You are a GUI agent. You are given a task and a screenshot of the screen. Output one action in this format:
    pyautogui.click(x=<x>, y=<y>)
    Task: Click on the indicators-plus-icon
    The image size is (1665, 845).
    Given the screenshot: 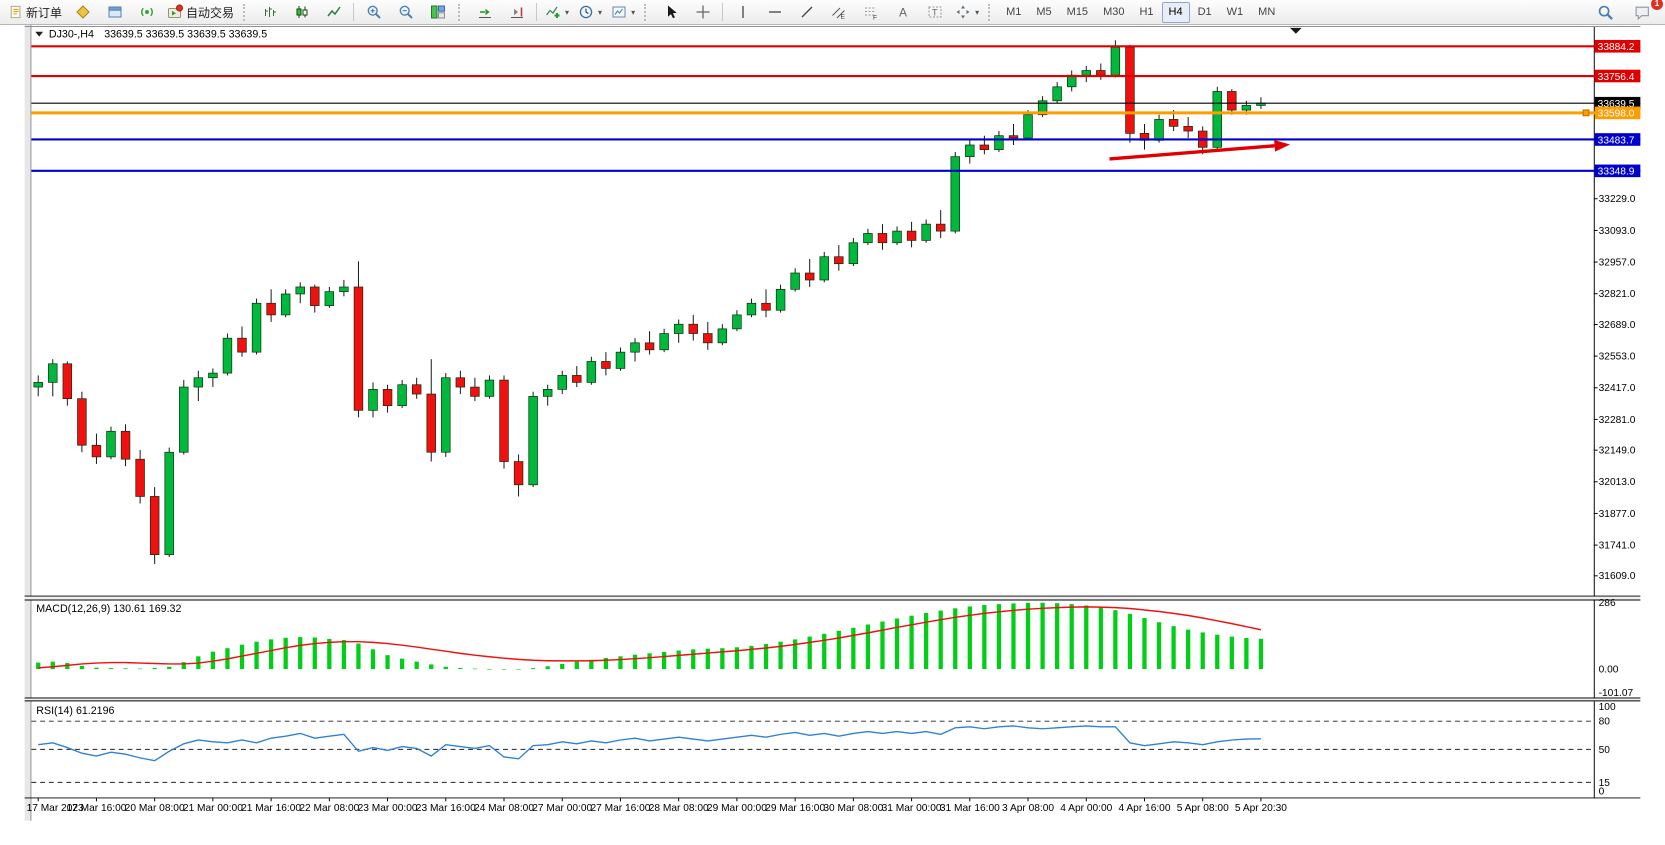 What is the action you would take?
    pyautogui.click(x=553, y=12)
    